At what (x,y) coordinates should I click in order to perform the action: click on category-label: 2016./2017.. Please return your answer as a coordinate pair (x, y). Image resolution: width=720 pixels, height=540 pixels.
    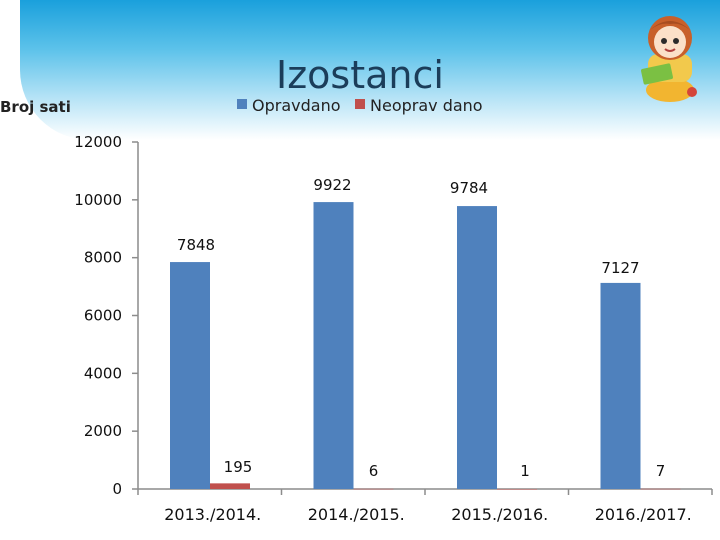
    Looking at the image, I should click on (643, 514).